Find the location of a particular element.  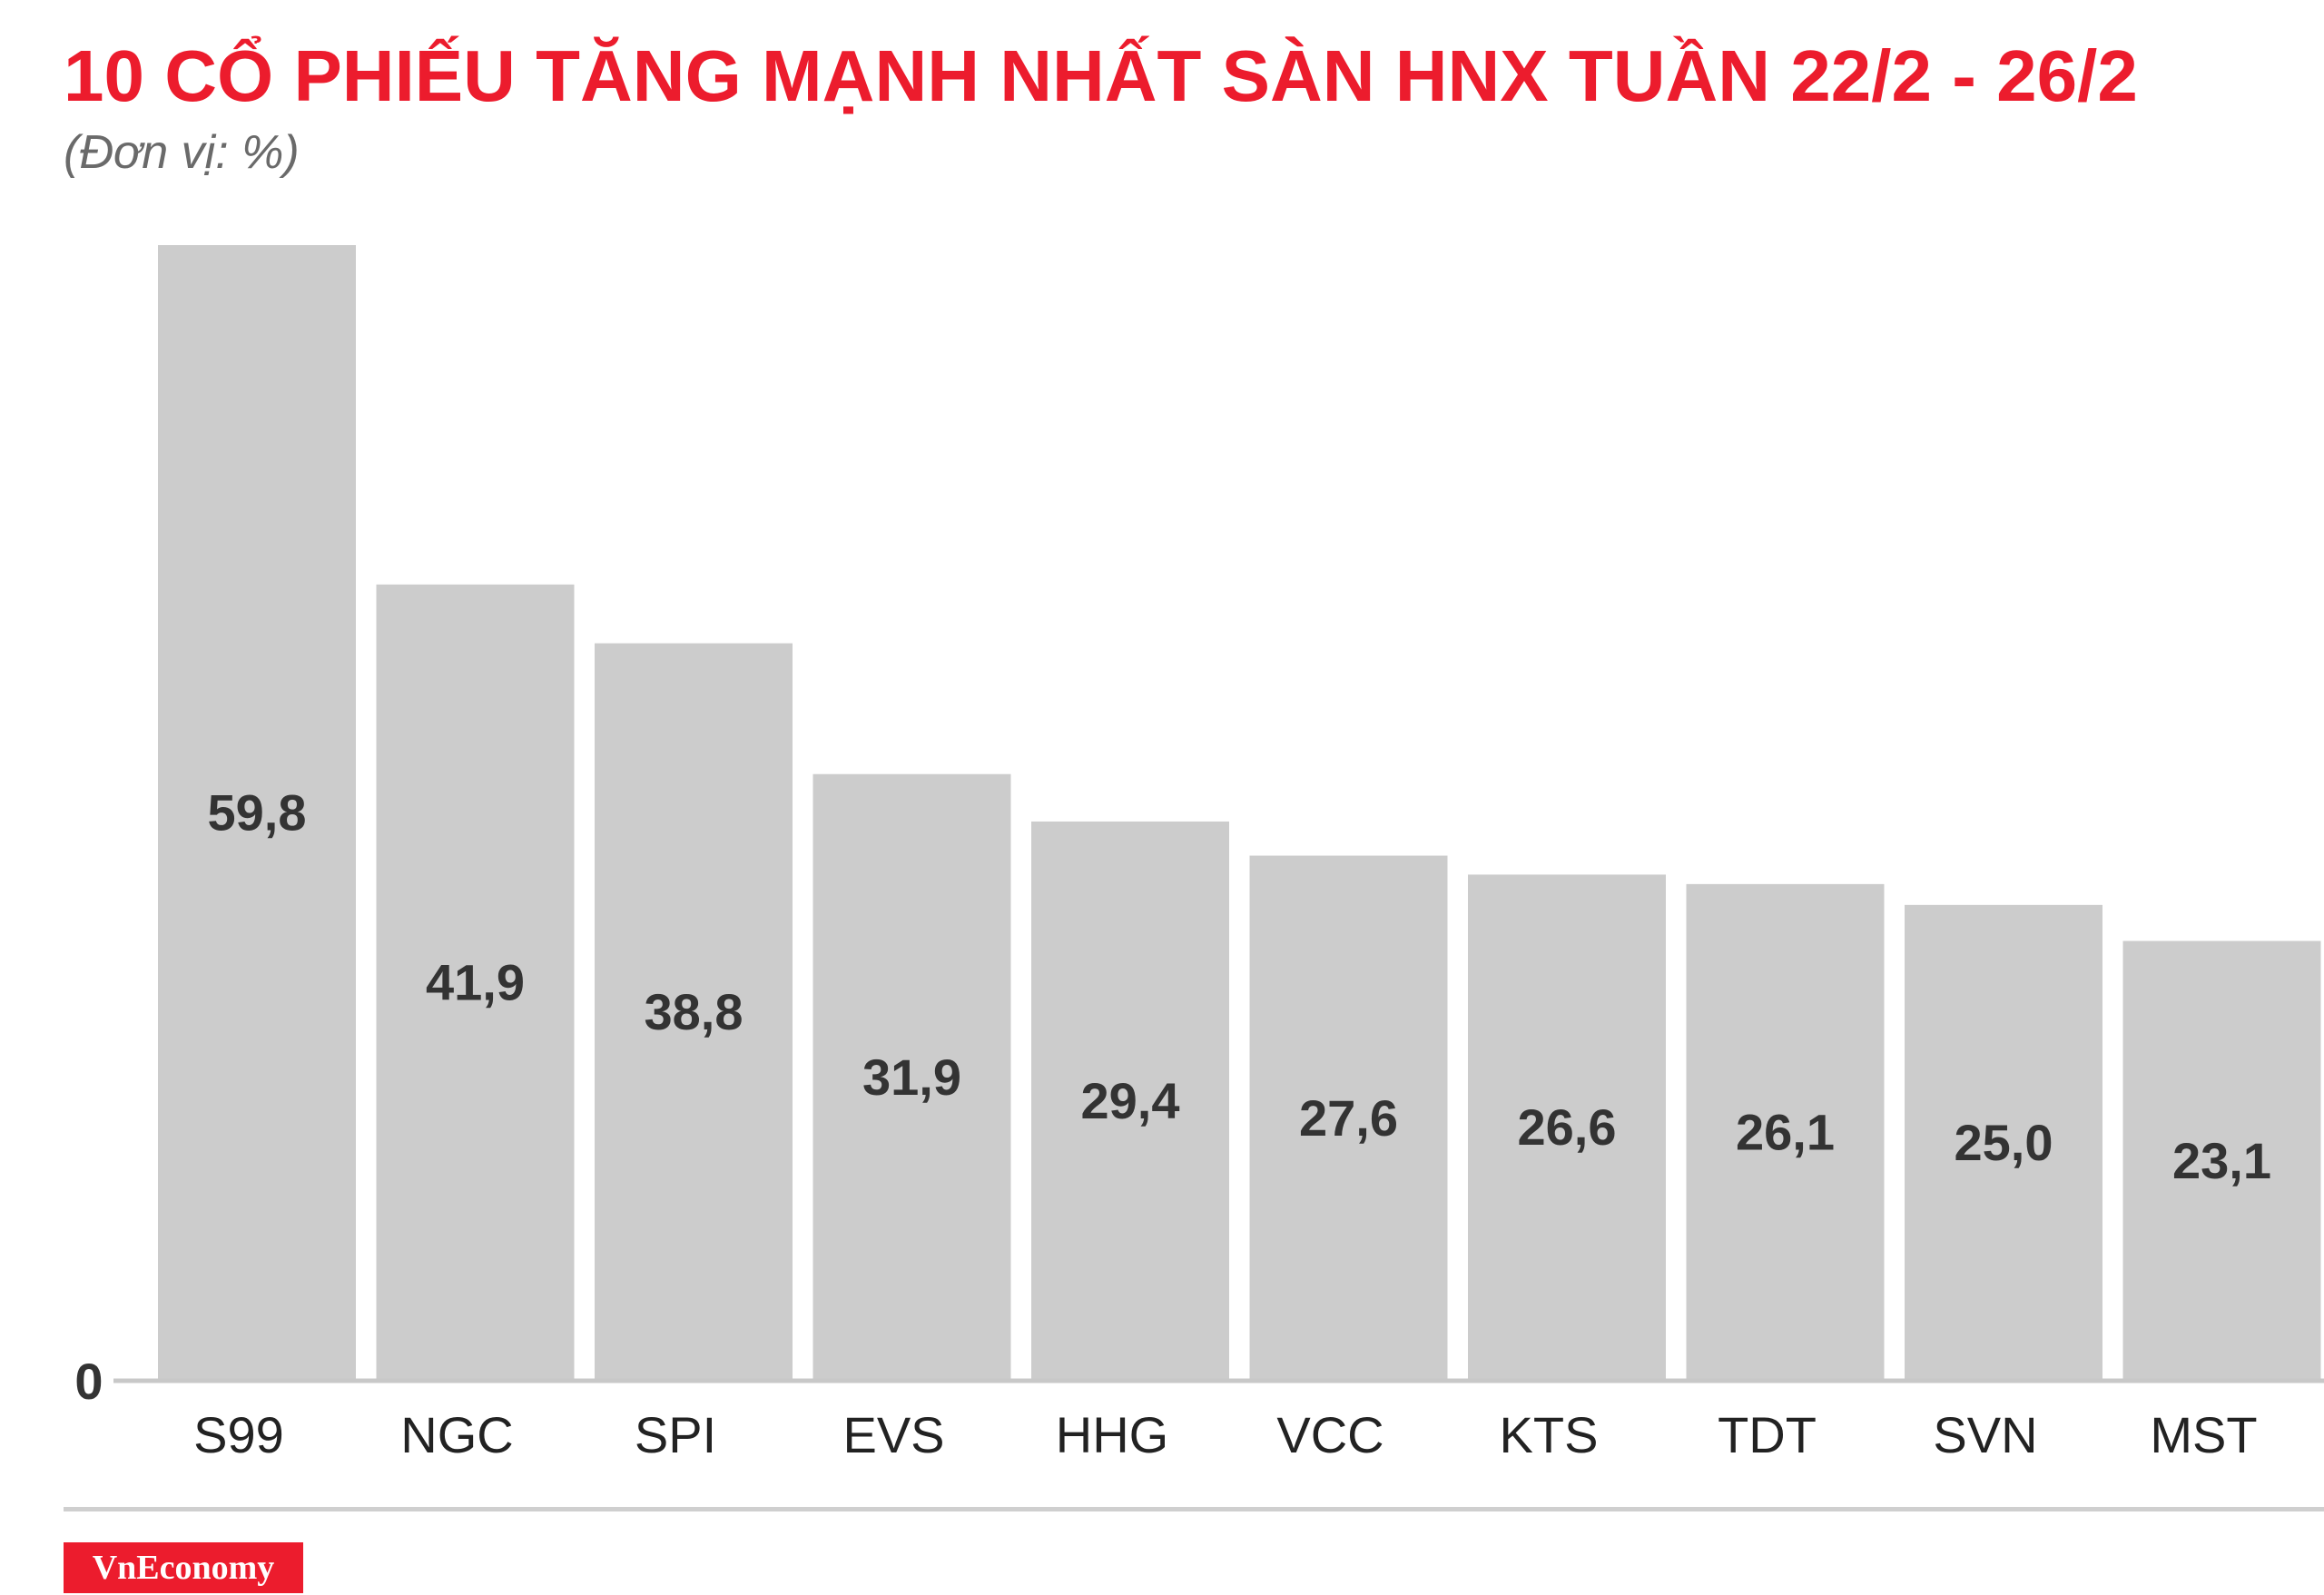

bar-value-label: 26,1 is located at coordinates (1785, 1132).